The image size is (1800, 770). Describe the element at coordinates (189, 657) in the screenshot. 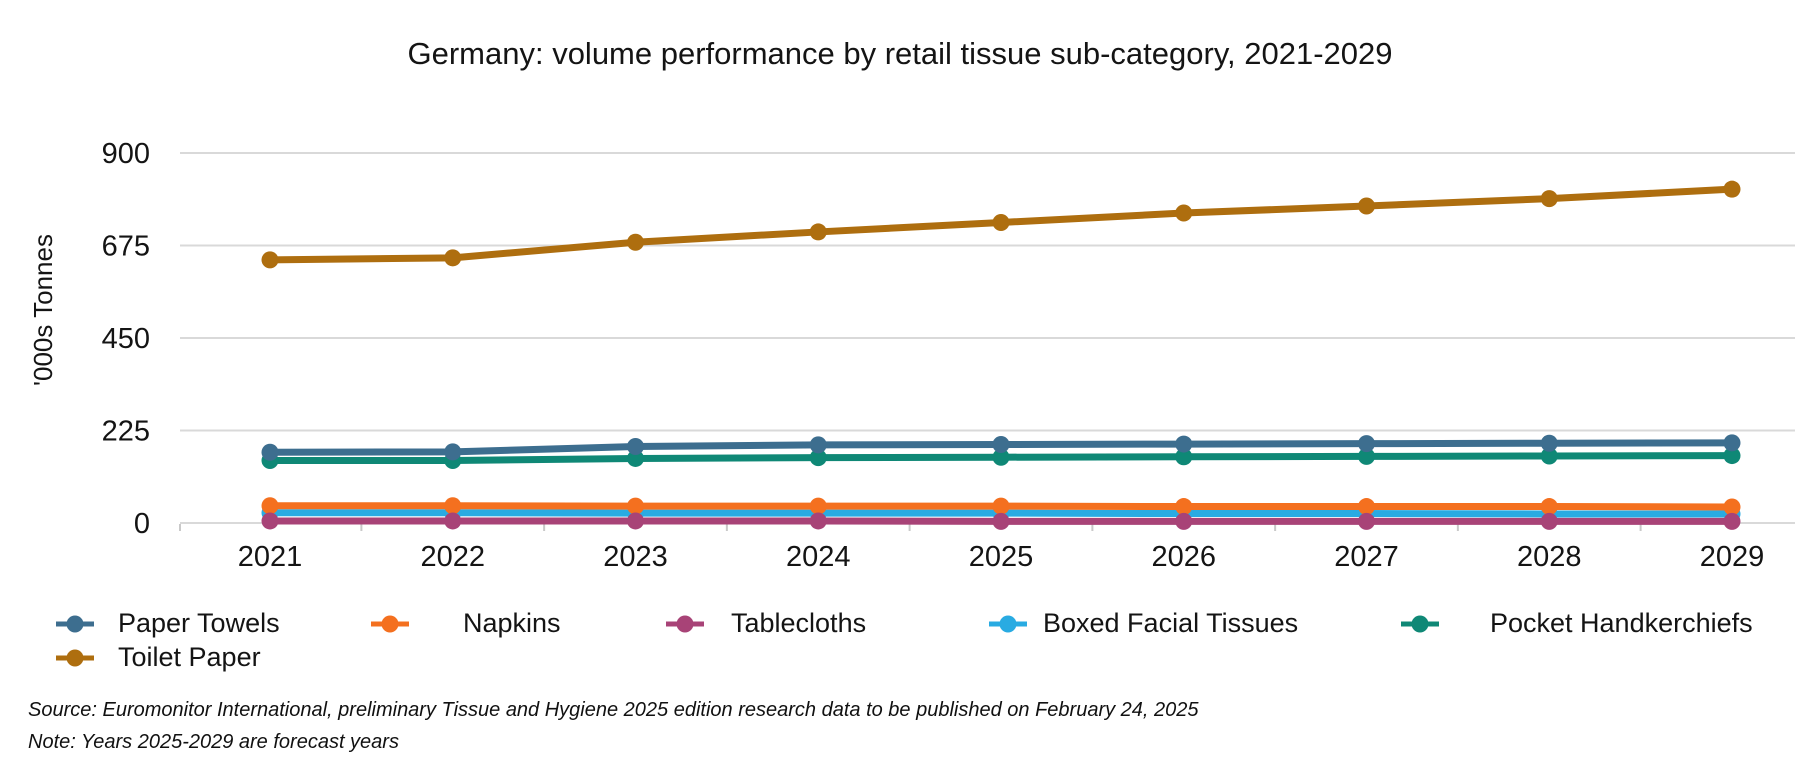

I see `legend-item-label: Toilet Paper` at that location.